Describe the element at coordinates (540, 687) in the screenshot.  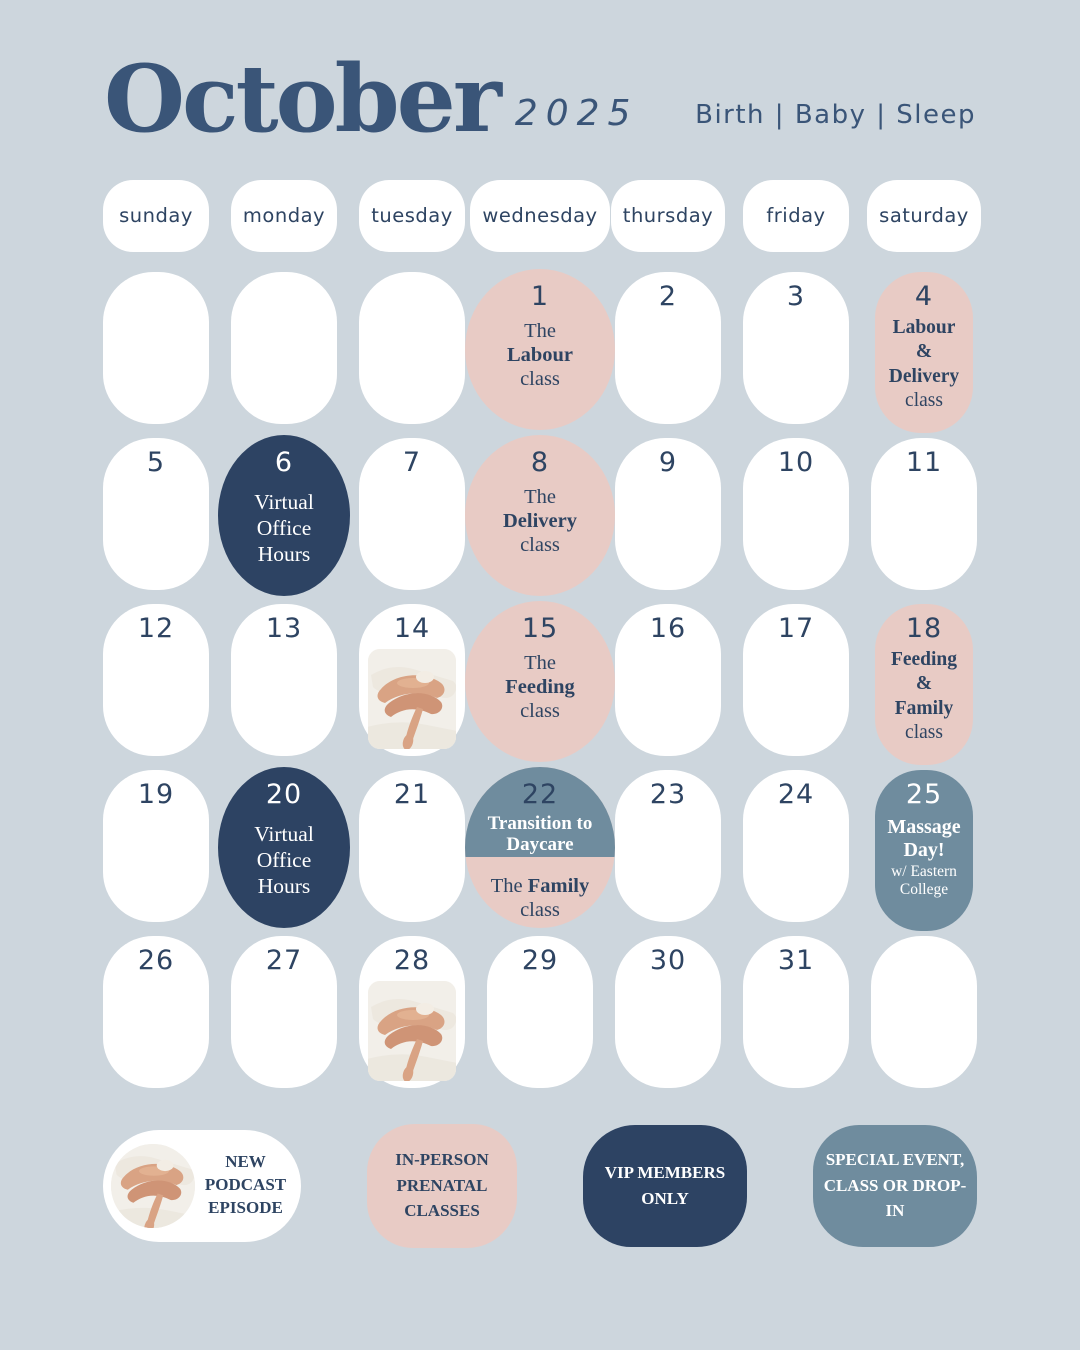
I see `event-description: The Feeding class` at that location.